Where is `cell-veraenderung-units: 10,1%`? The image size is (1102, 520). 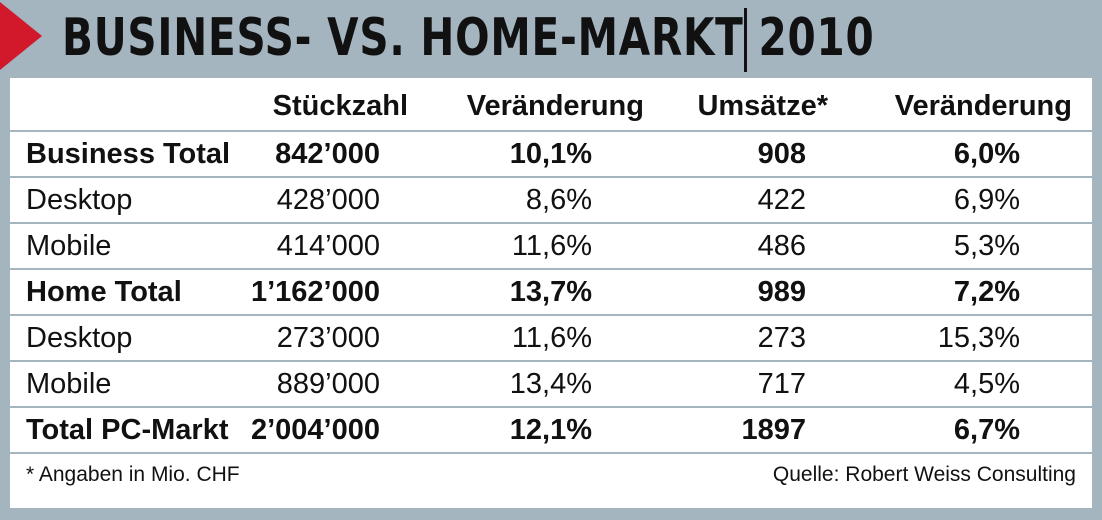
cell-veraenderung-units: 10,1% is located at coordinates (550, 154).